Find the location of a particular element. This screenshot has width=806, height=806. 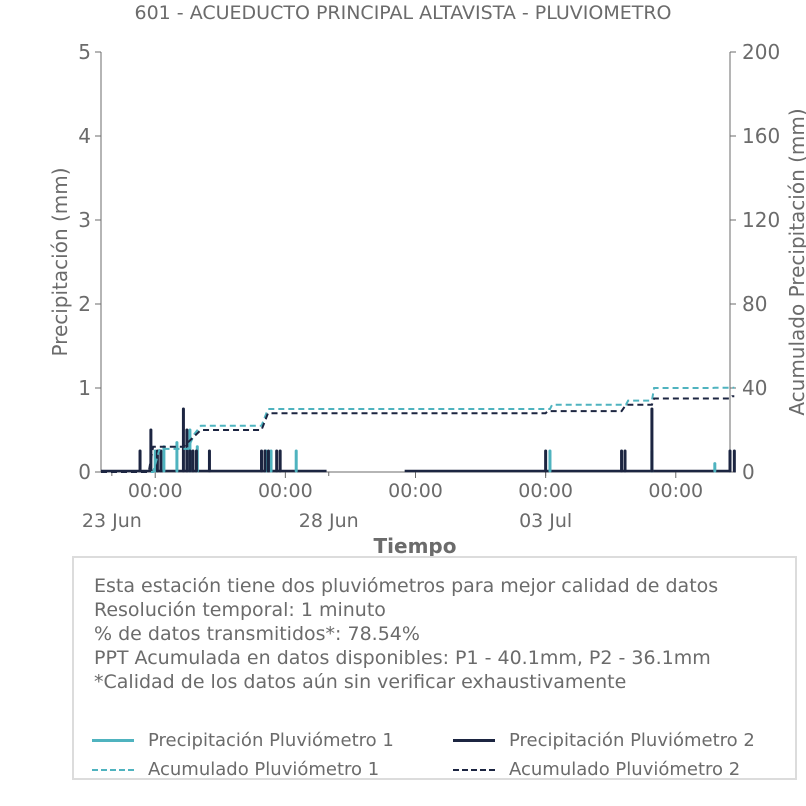

legend-swatch-acc2 is located at coordinates (474, 769).